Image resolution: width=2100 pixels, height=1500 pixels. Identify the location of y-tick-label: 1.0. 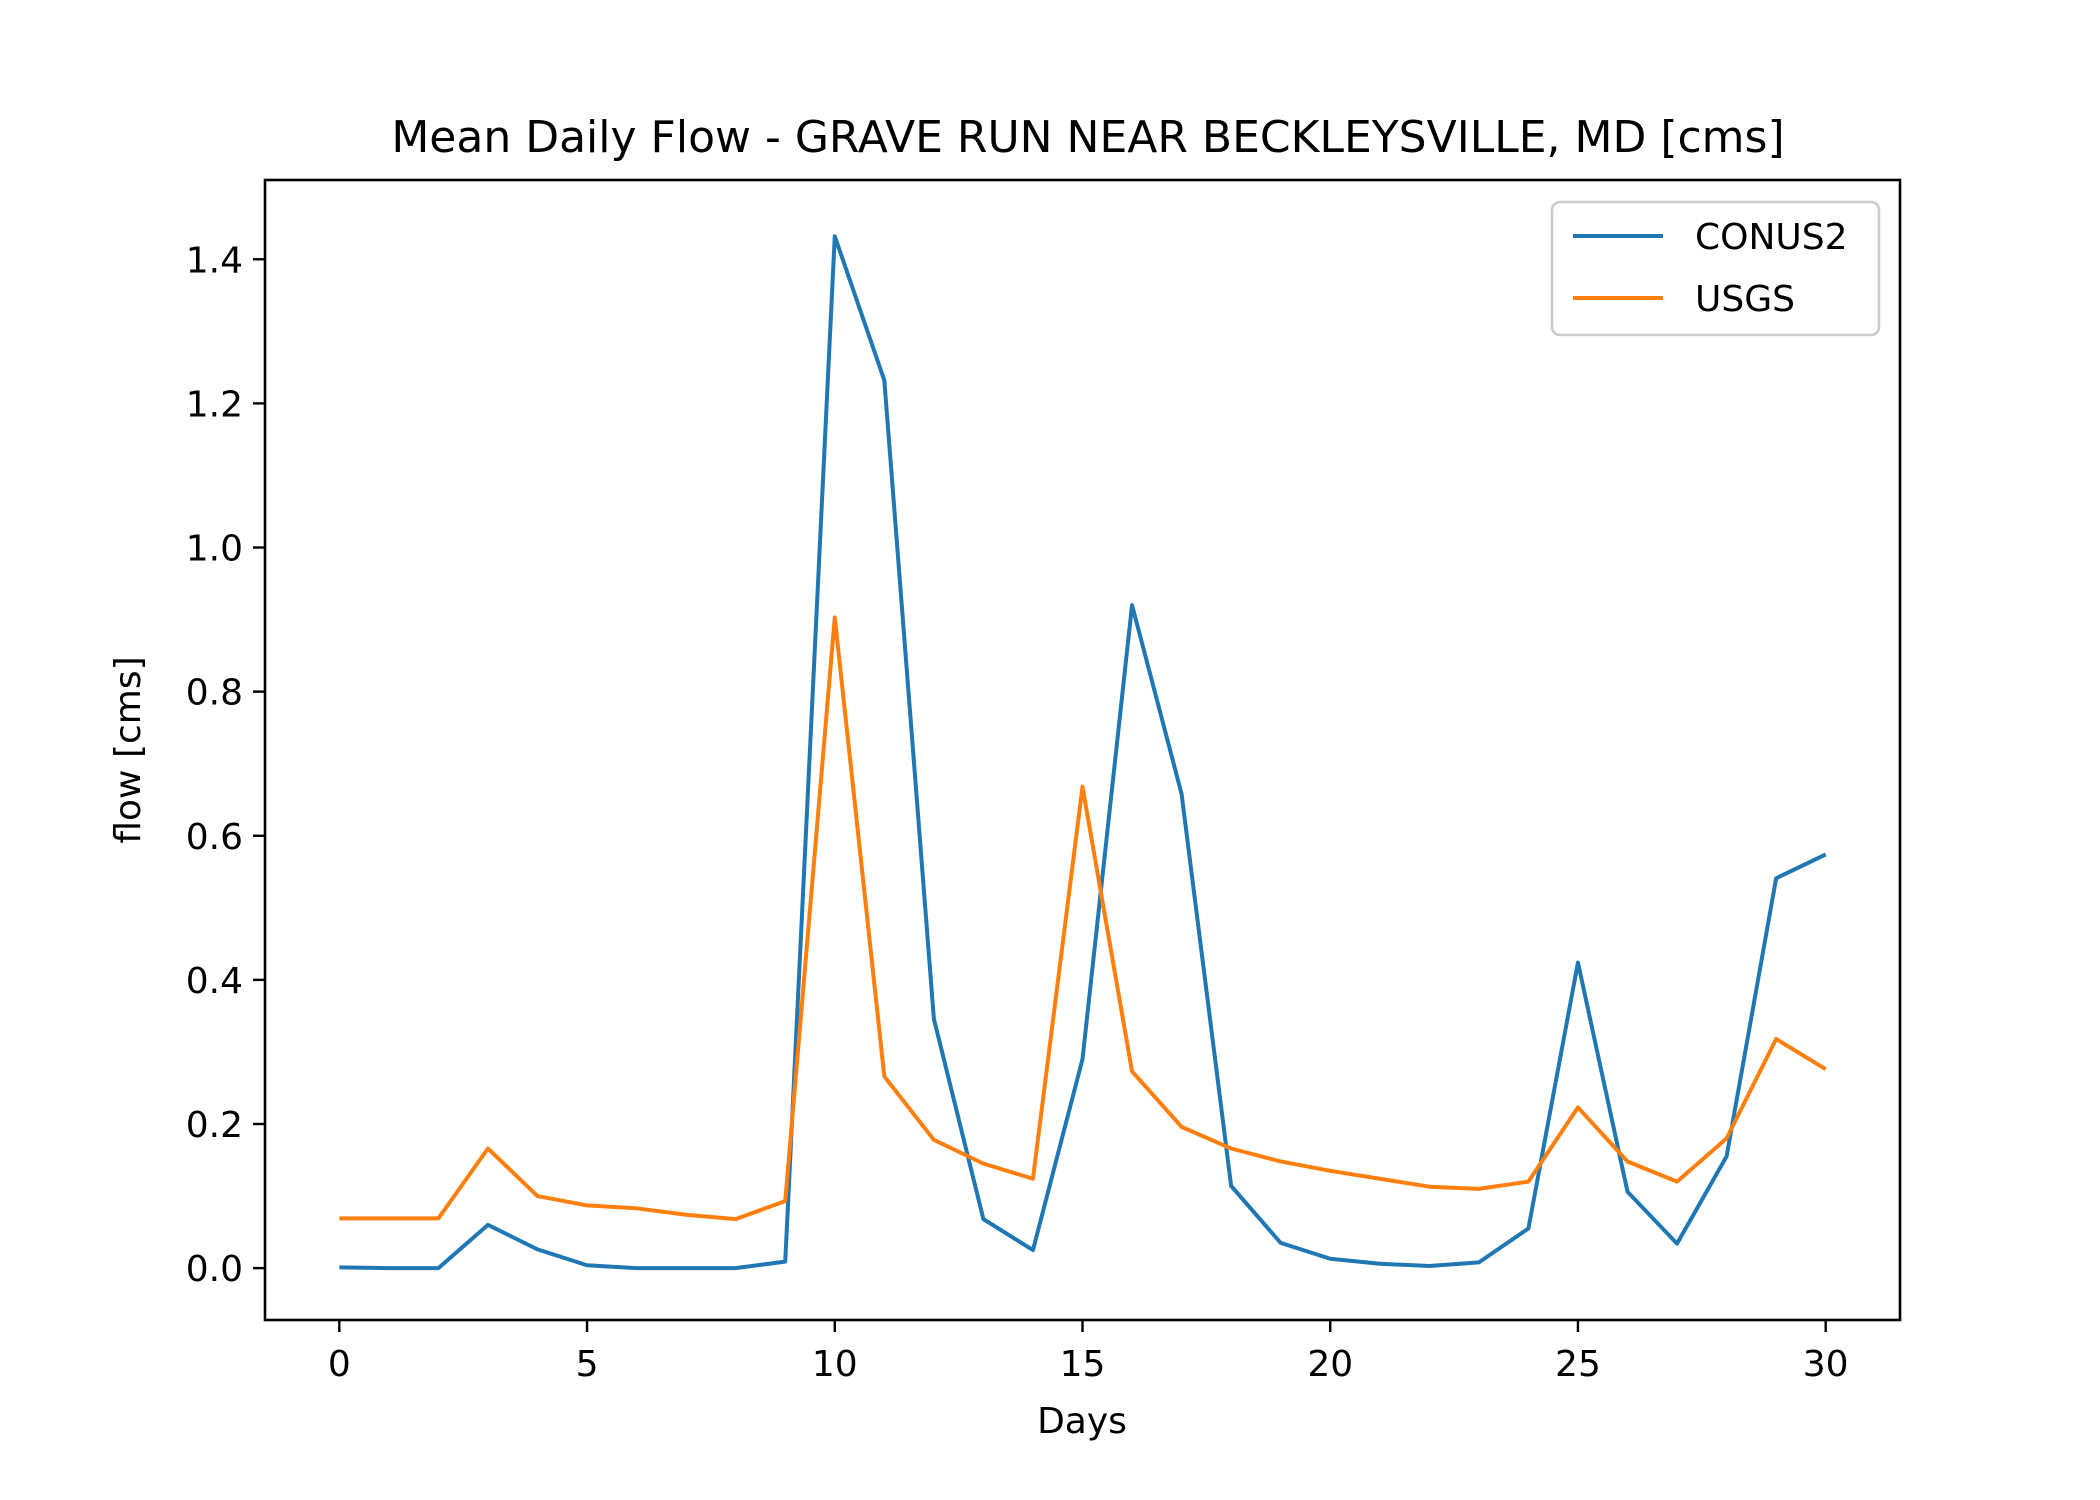
(214, 549).